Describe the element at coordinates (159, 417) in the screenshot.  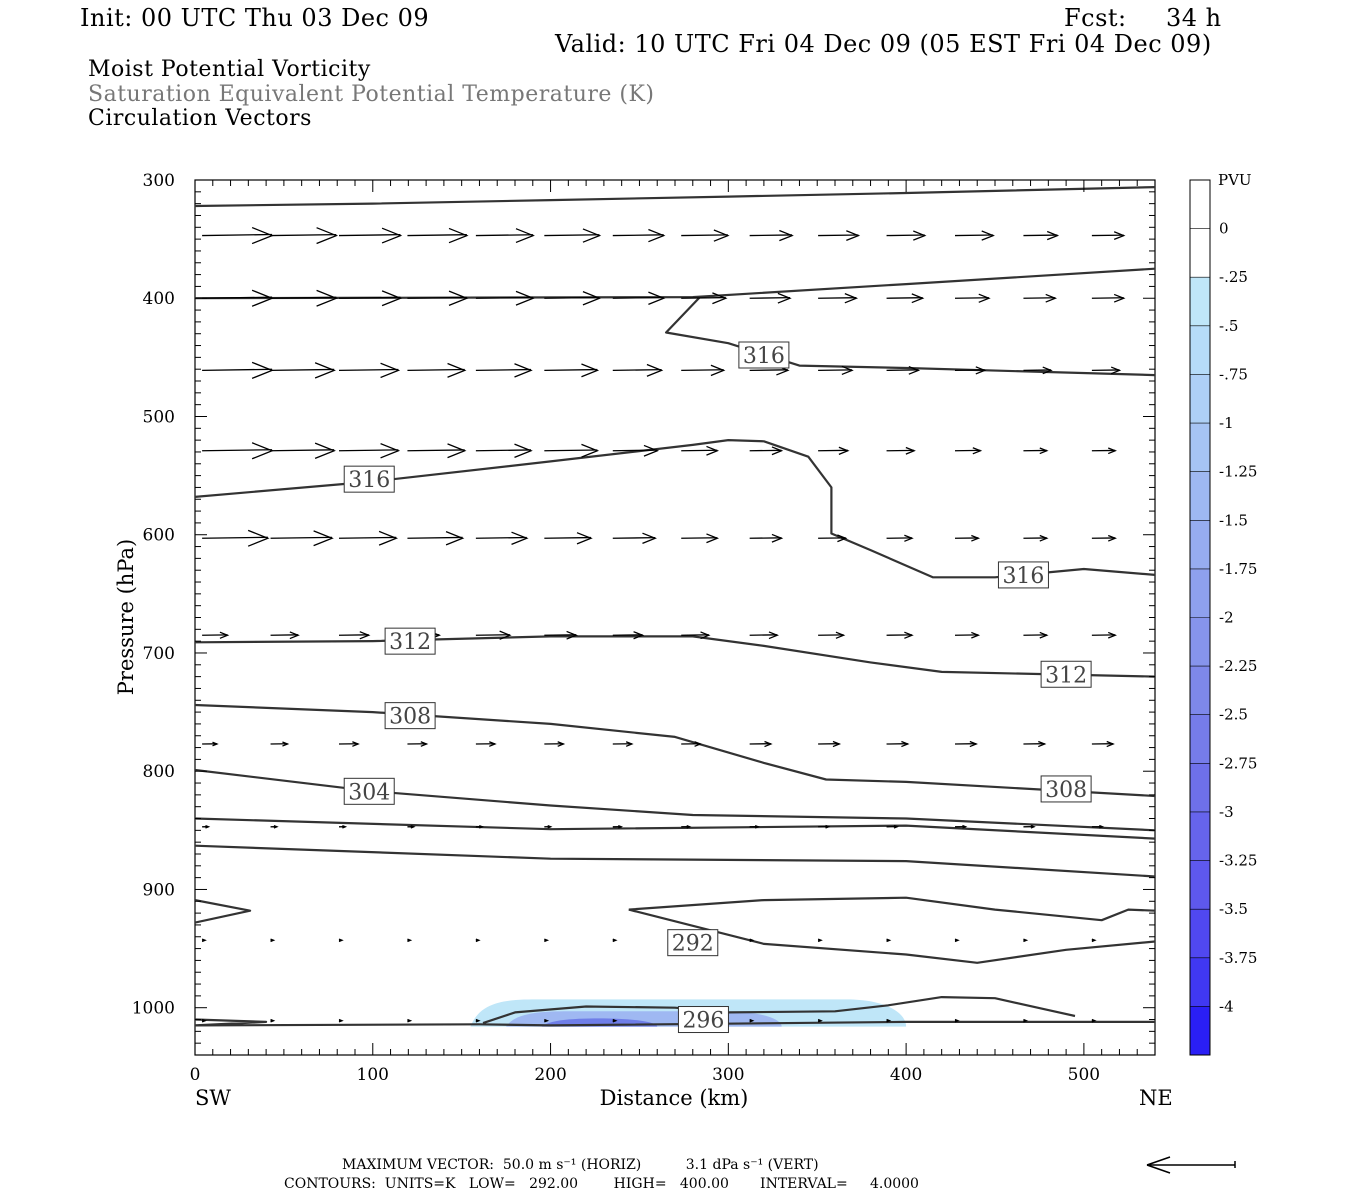
I see `y-tick-label: 500` at that location.